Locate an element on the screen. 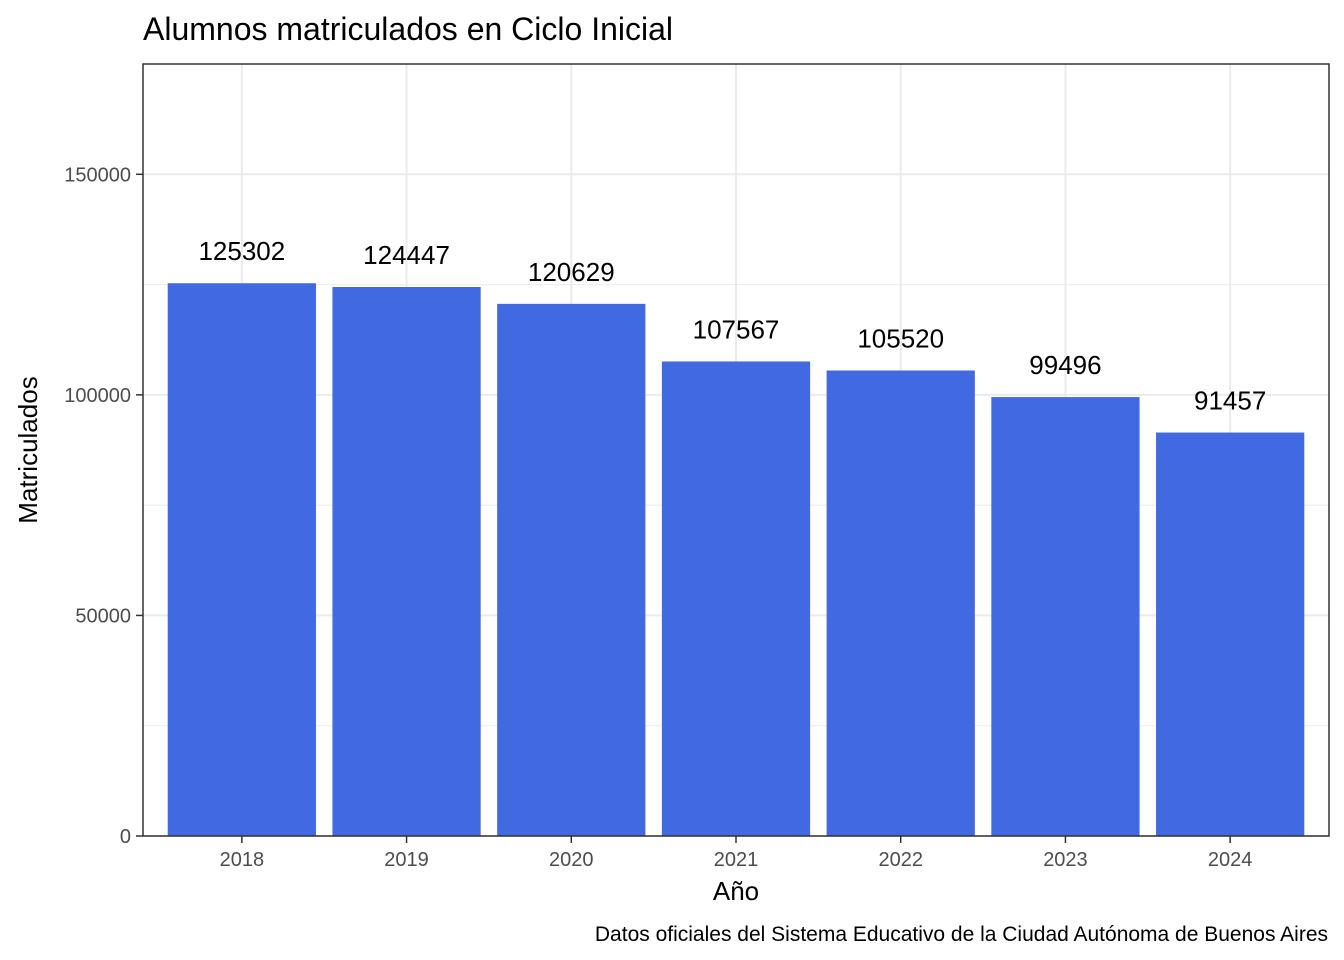 The width and height of the screenshot is (1344, 960). data-label-2020: 120629 is located at coordinates (571, 272).